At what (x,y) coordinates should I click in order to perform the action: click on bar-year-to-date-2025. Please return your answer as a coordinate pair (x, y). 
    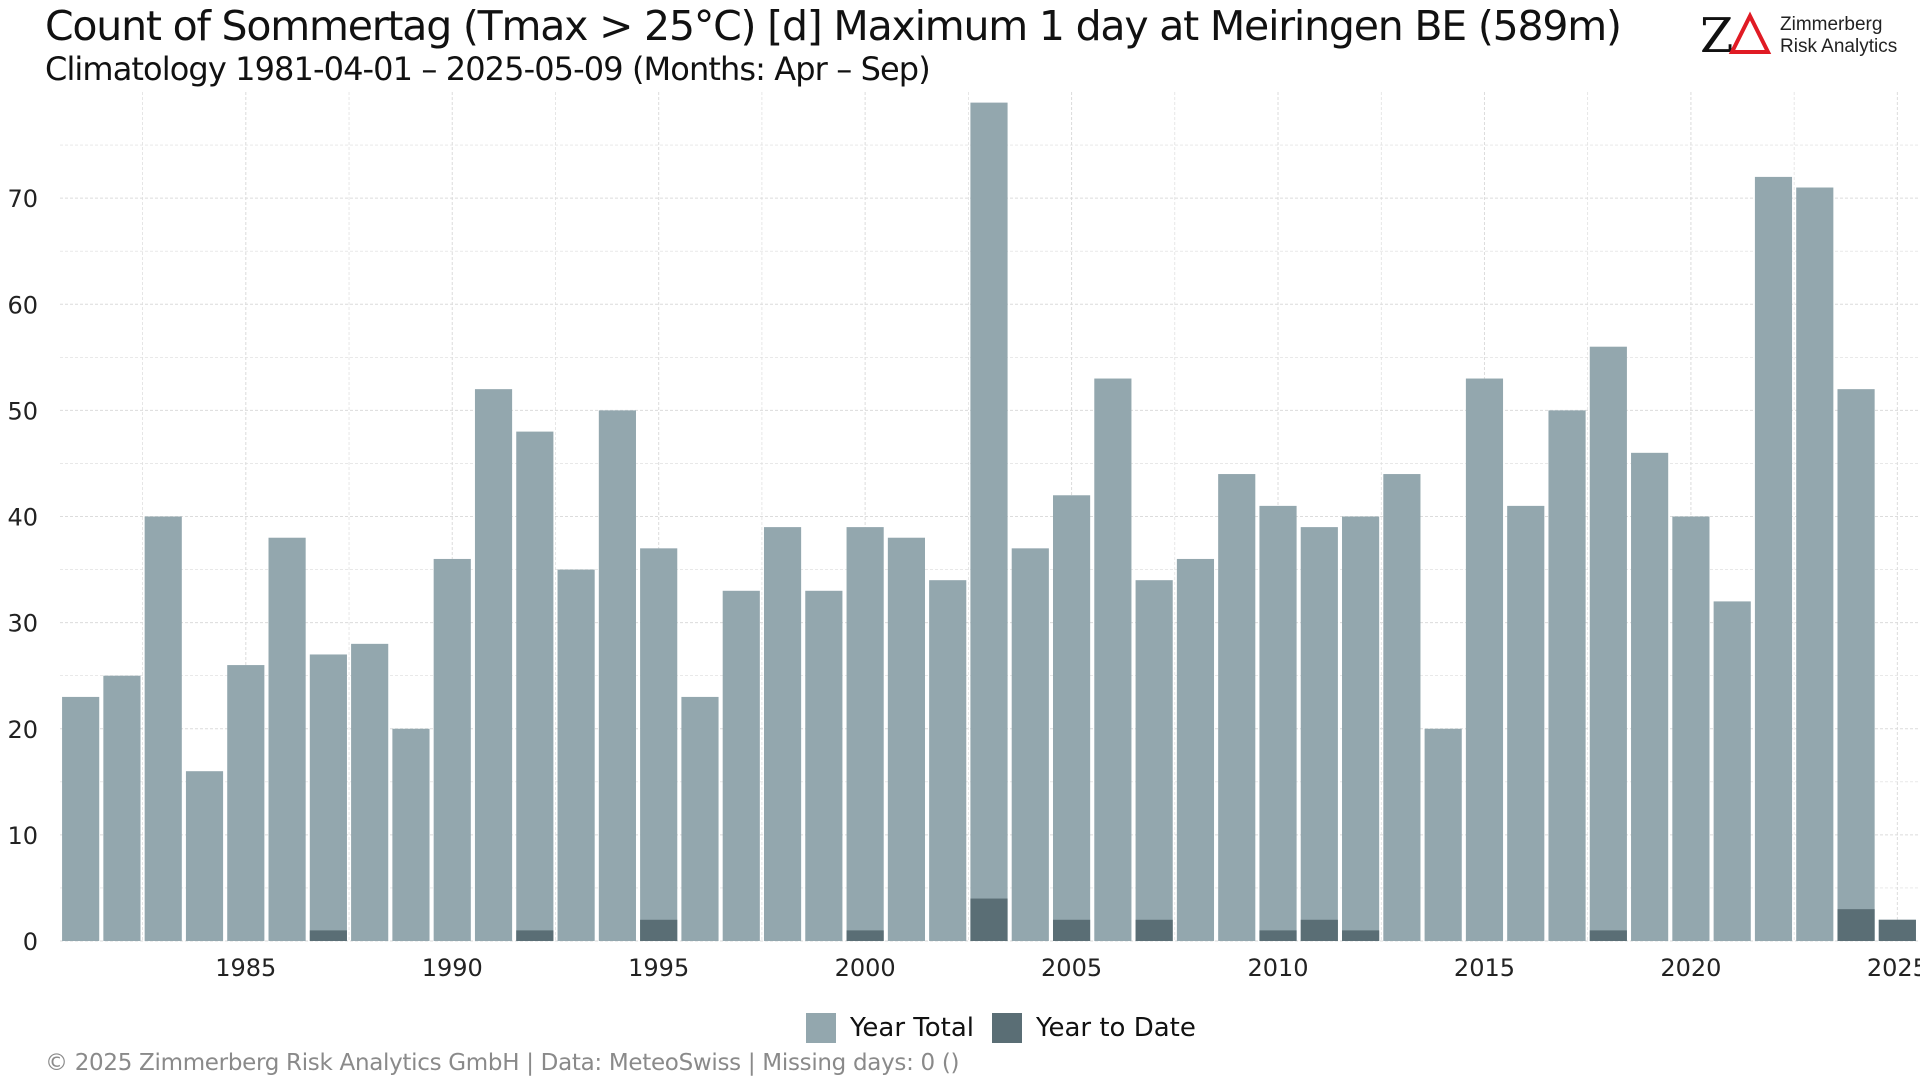
    Looking at the image, I should click on (1897, 930).